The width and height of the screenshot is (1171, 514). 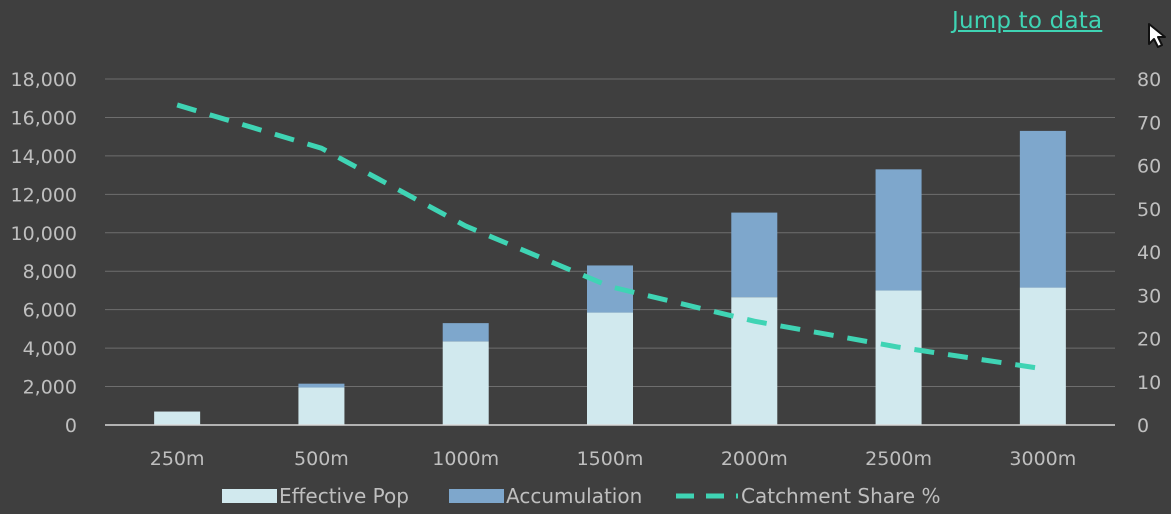 I want to click on x-tick-label: 2500m, so click(x=898, y=459).